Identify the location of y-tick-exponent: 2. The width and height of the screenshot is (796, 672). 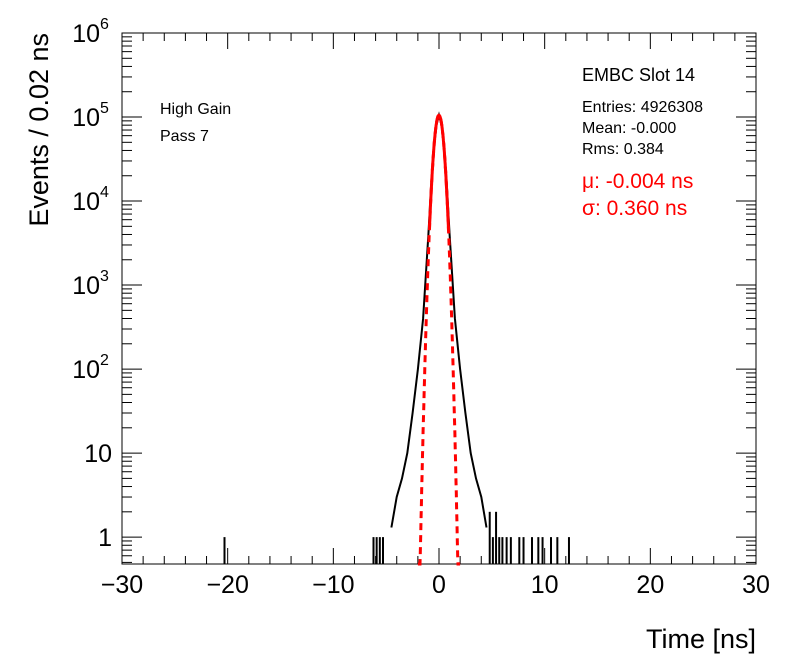
(104, 360).